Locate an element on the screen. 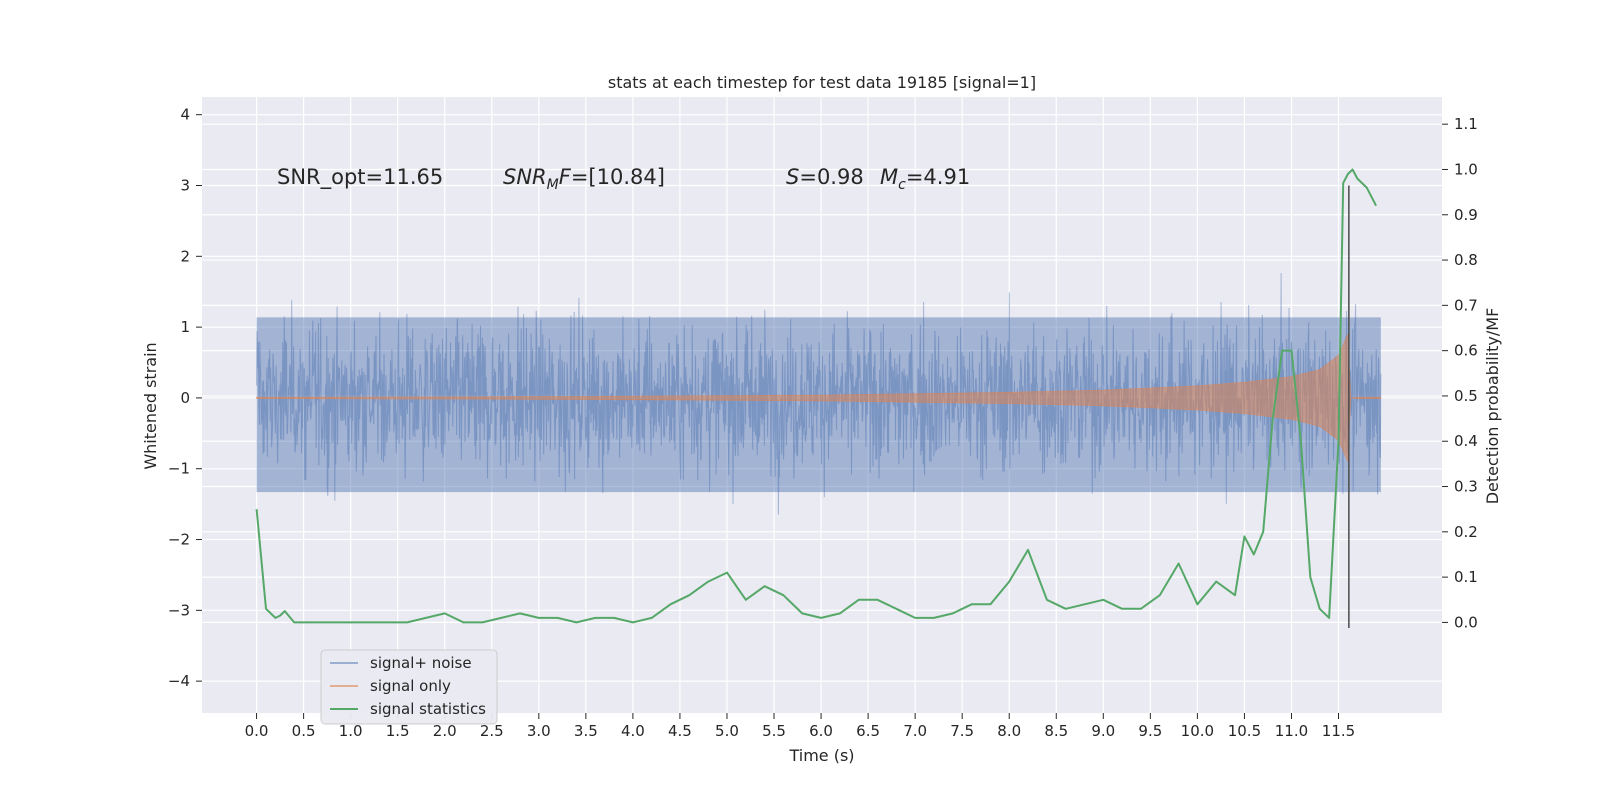 The width and height of the screenshot is (1600, 800). annotation-s-stat: S=0.98 is located at coordinates (825, 177).